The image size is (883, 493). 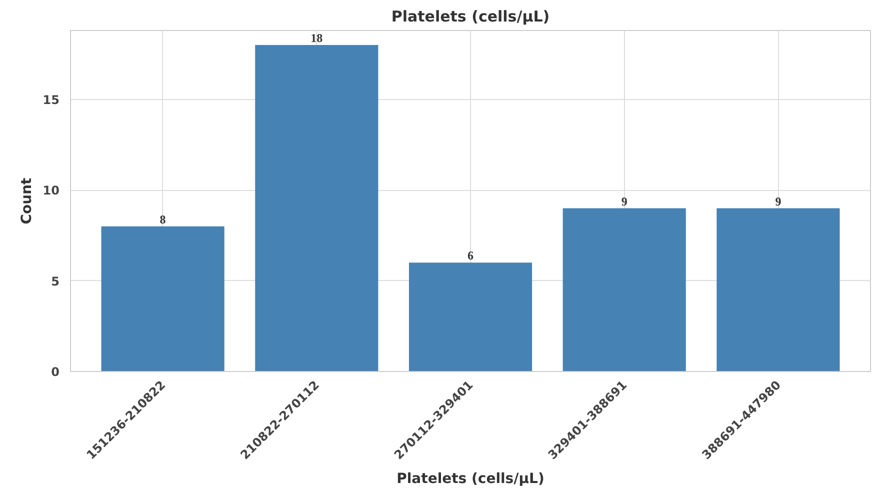 I want to click on x-axis-title: Platelets (cells/µL), so click(x=470, y=479).